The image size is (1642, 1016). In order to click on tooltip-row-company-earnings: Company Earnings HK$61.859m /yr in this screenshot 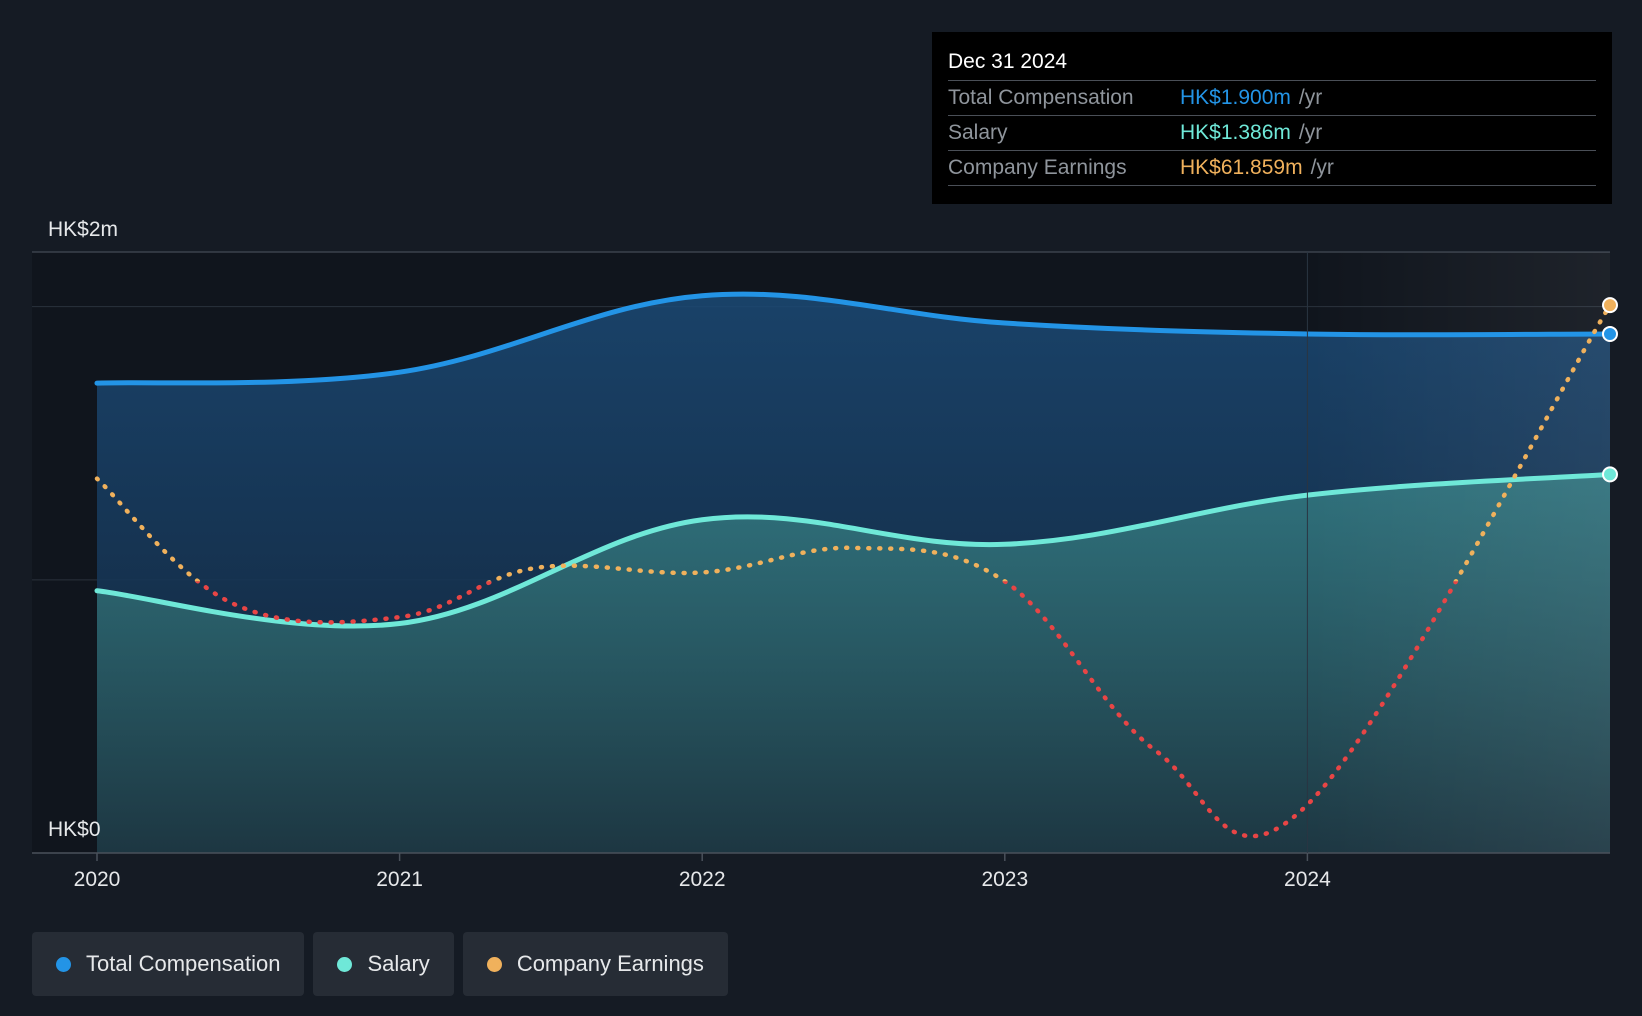, I will do `click(1272, 168)`.